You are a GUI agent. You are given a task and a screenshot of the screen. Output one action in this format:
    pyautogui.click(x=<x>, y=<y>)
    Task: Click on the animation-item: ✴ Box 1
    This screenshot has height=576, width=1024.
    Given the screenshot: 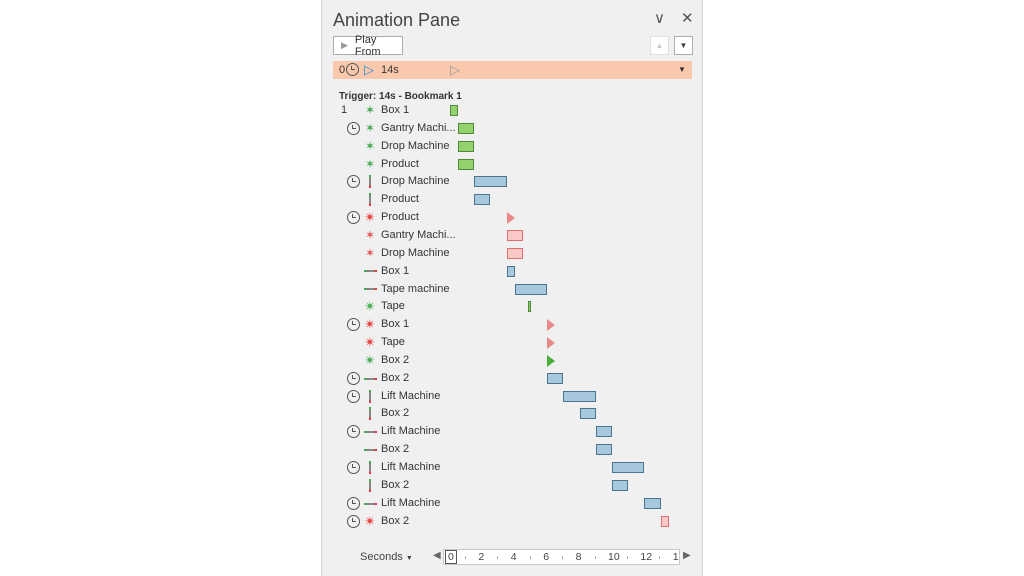 What is the action you would take?
    pyautogui.click(x=513, y=324)
    